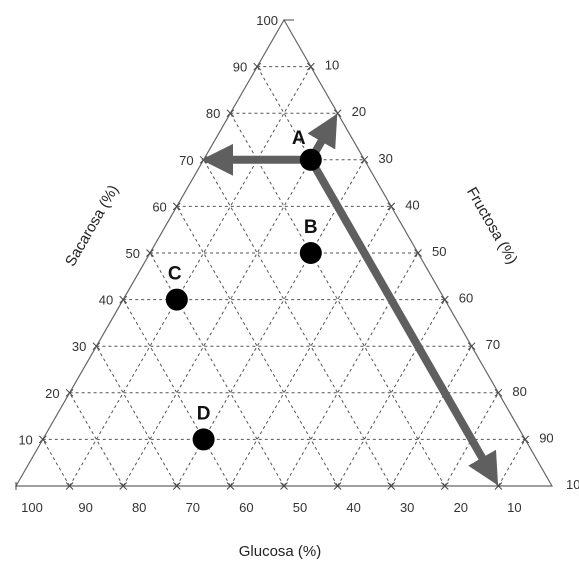  I want to click on point-c, so click(176, 299).